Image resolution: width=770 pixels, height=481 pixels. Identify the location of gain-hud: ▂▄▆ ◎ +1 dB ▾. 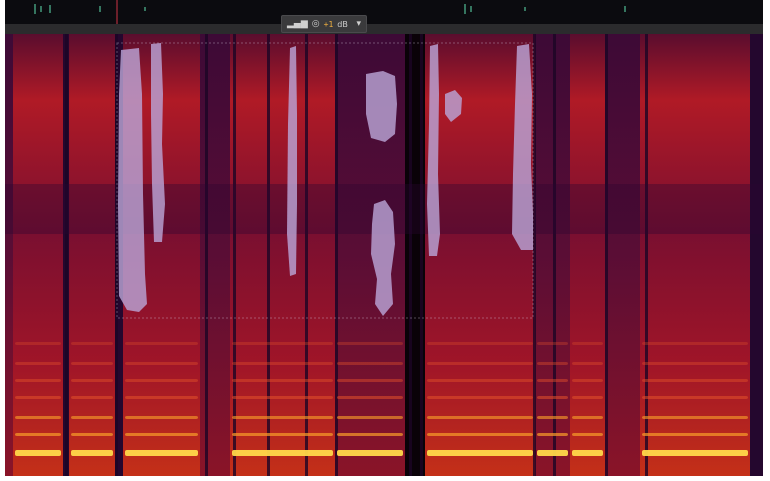
(324, 24).